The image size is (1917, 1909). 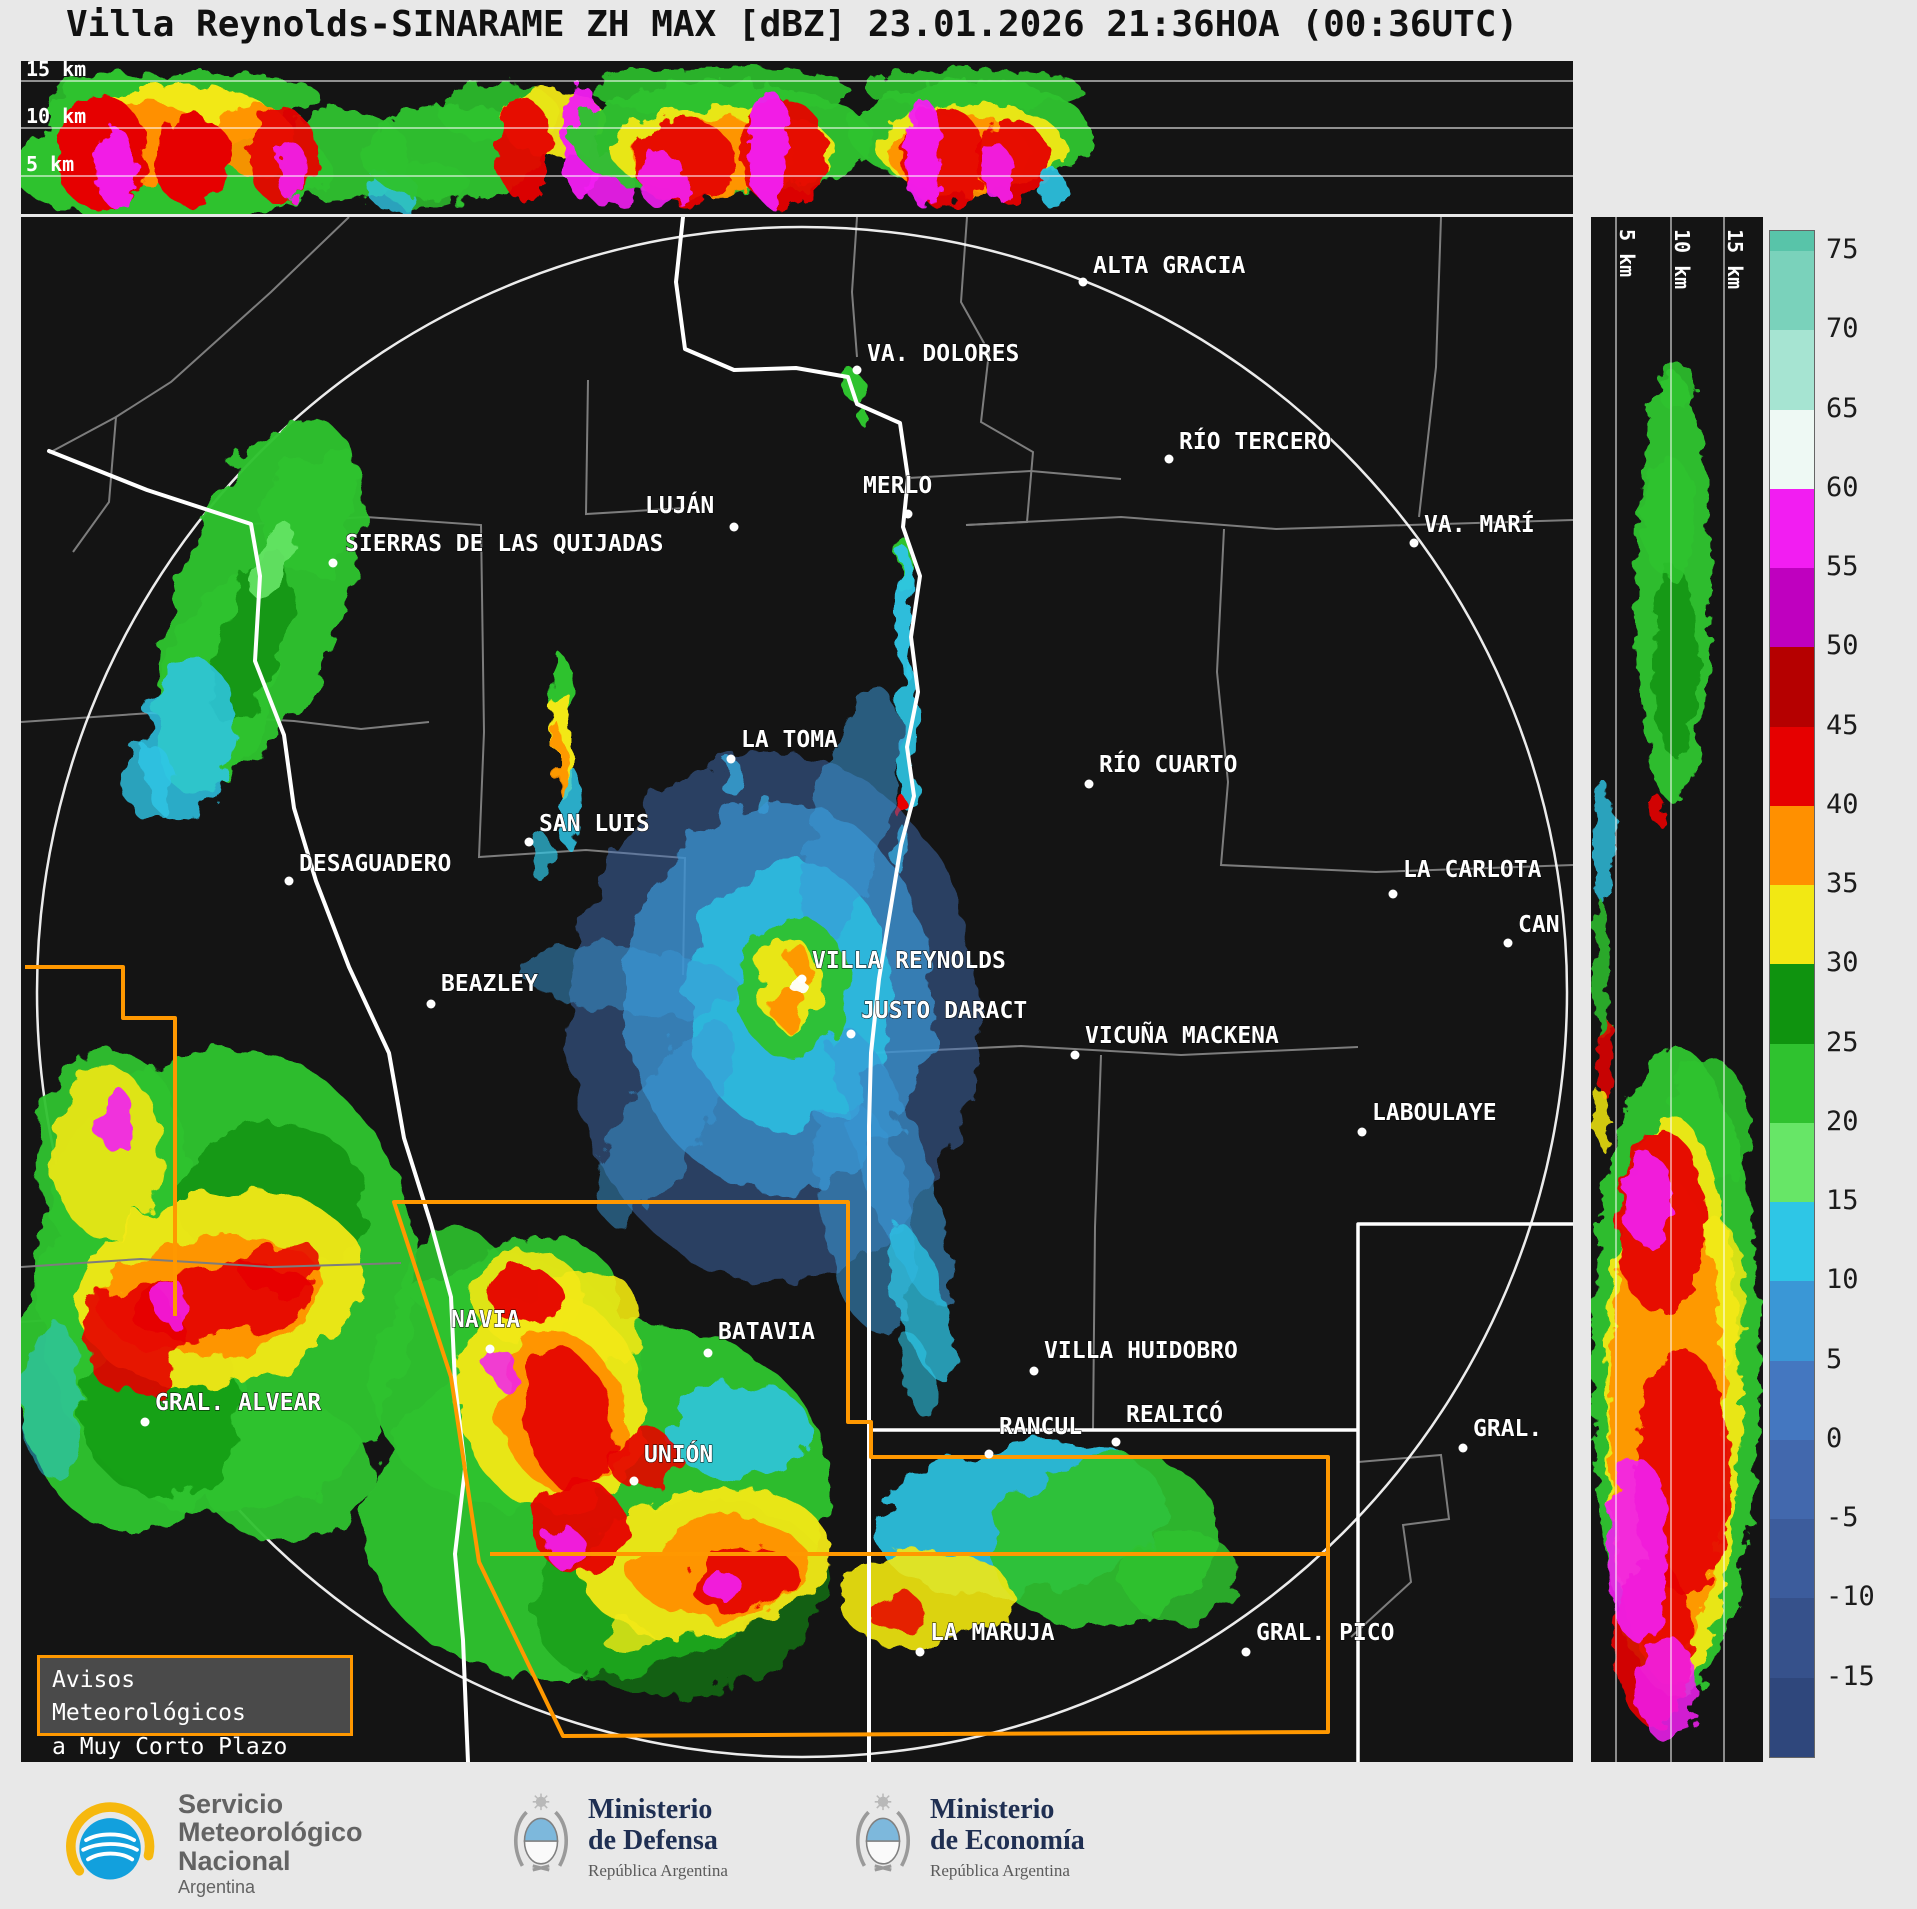 What do you see at coordinates (1792, 994) in the screenshot?
I see `dbz-colorbar` at bounding box center [1792, 994].